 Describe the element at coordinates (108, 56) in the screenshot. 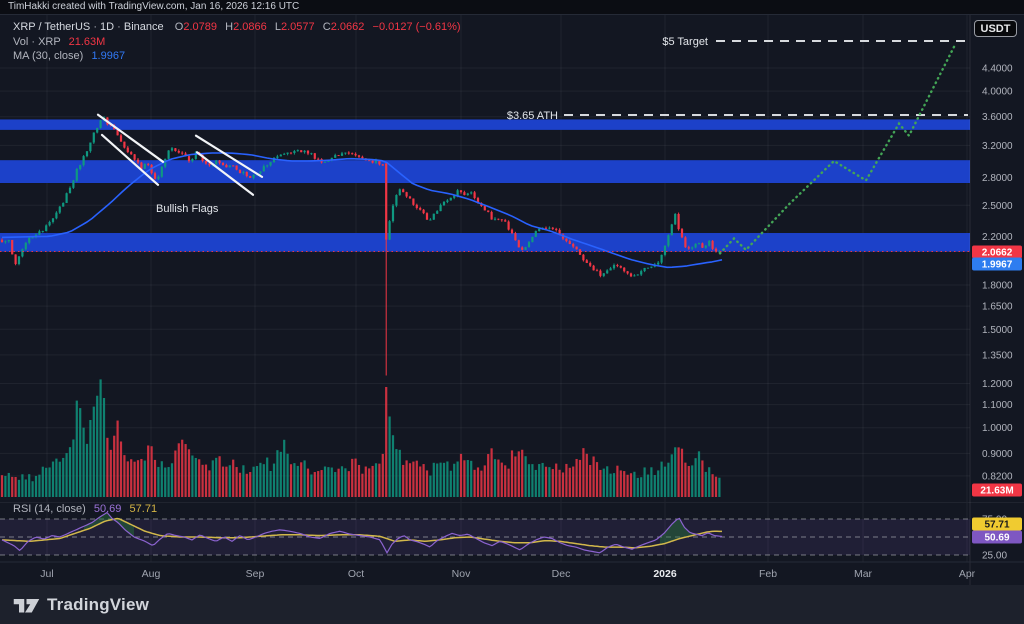

I see `ma-value: 1.9967` at that location.